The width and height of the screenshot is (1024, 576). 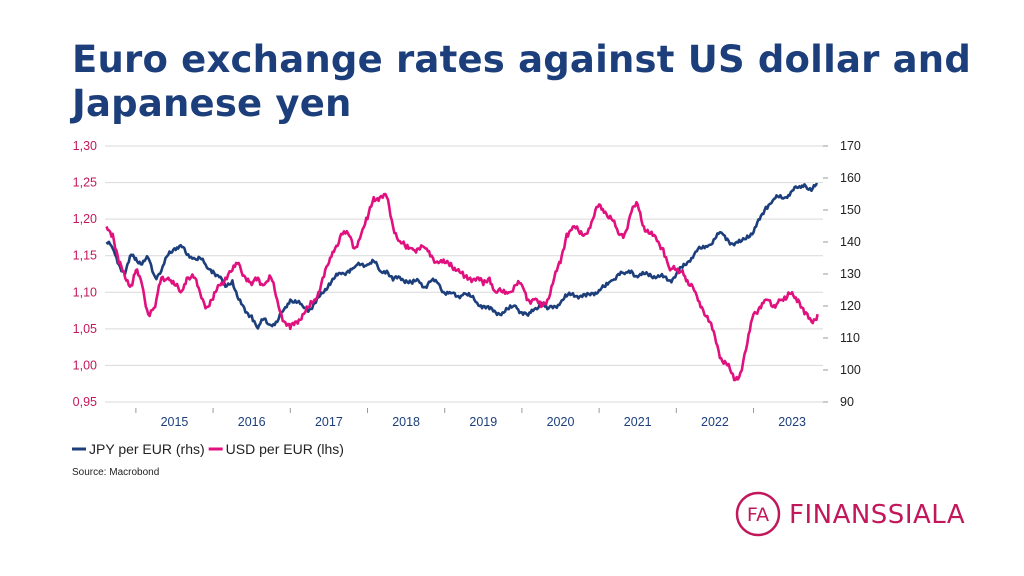 What do you see at coordinates (850, 338) in the screenshot?
I see `right-tick-label: 110` at bounding box center [850, 338].